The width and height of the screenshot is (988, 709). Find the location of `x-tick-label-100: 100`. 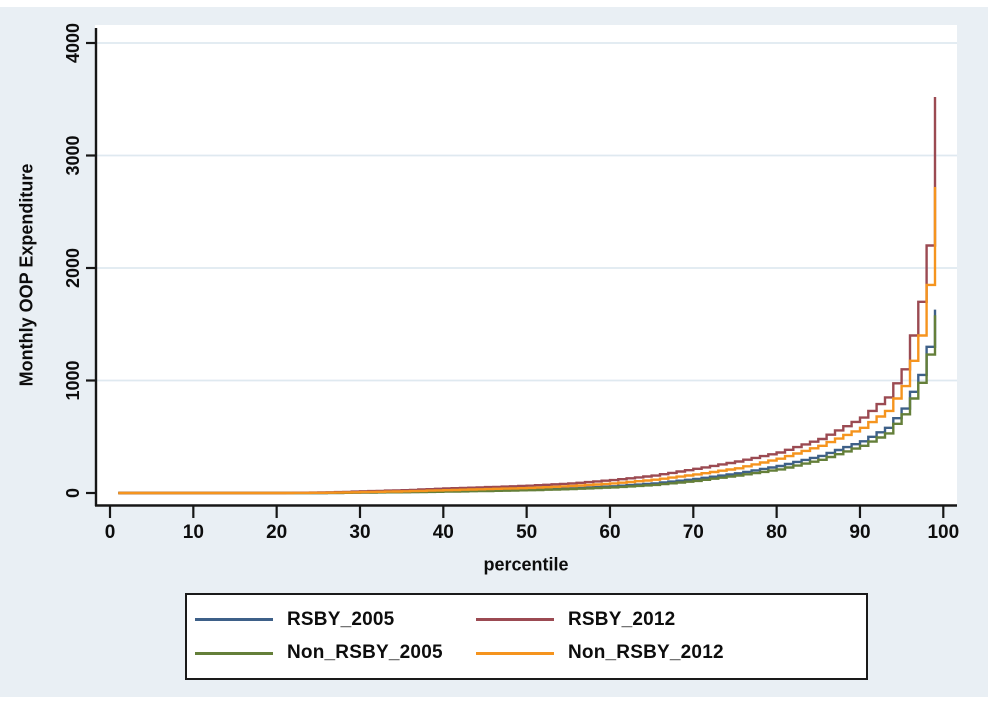

x-tick-label-100: 100 is located at coordinates (943, 532).